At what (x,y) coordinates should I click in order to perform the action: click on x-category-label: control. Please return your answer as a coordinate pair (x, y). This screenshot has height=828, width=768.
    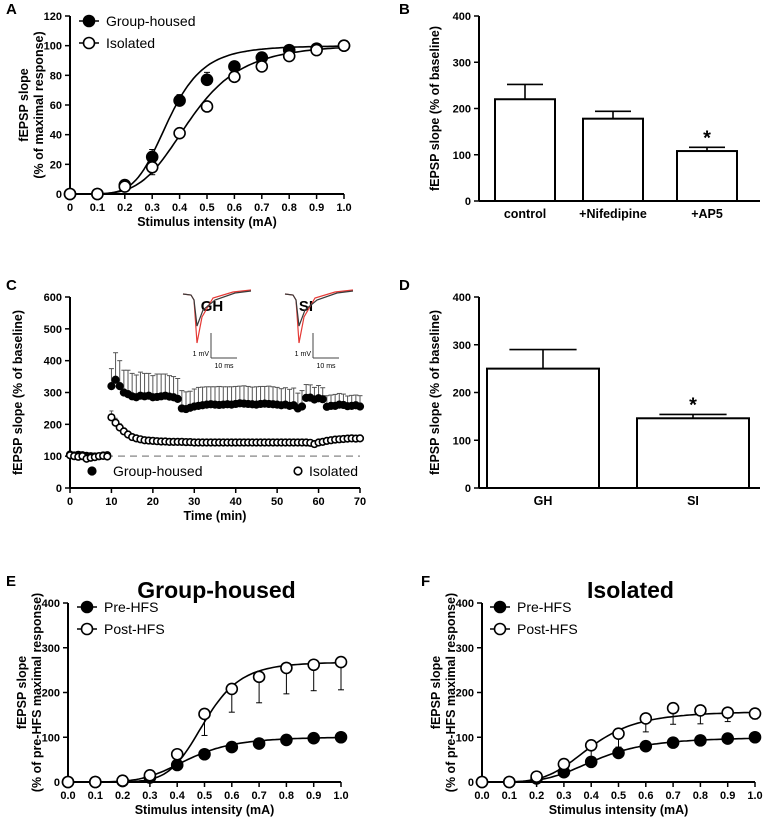
    Looking at the image, I should click on (525, 214).